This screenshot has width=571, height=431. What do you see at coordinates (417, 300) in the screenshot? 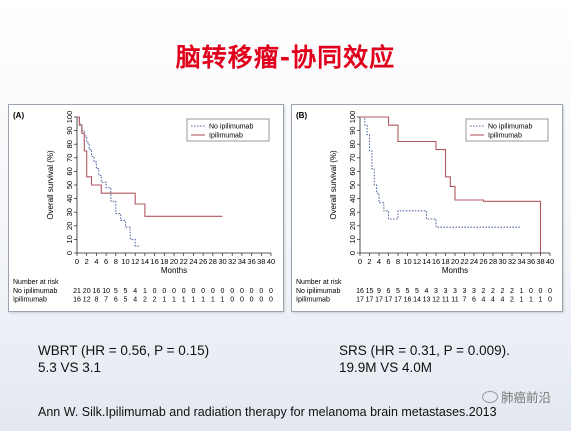
I see `risk-value: 14` at bounding box center [417, 300].